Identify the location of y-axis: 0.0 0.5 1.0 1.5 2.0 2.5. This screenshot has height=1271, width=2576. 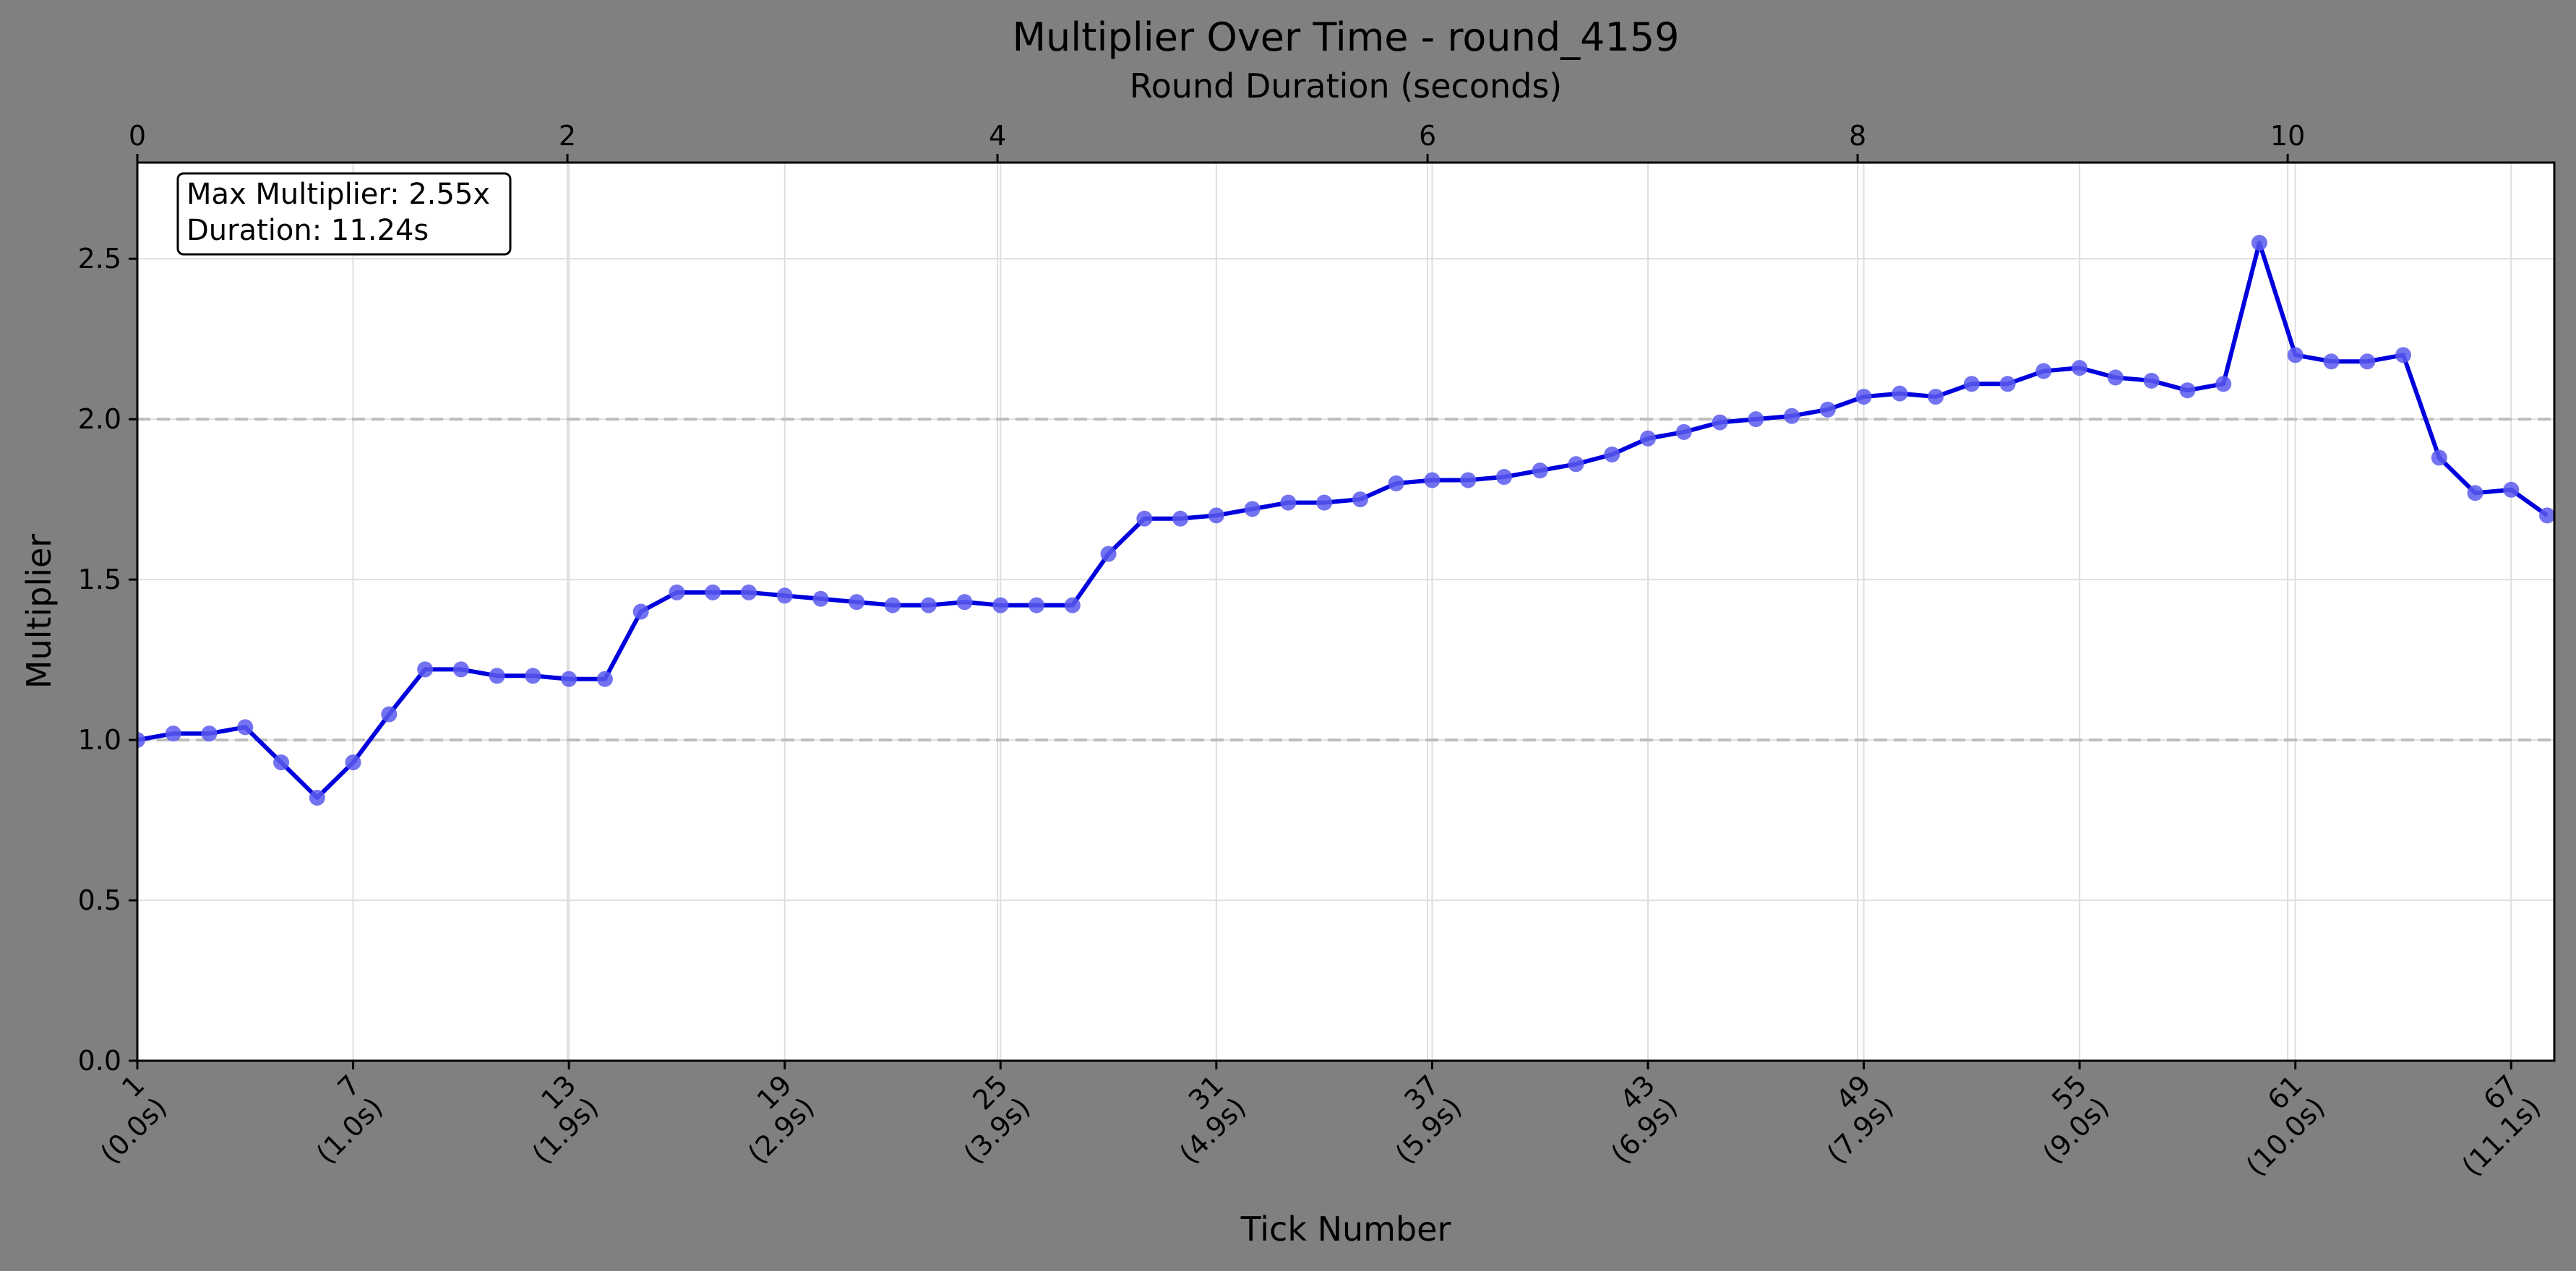
(108, 660).